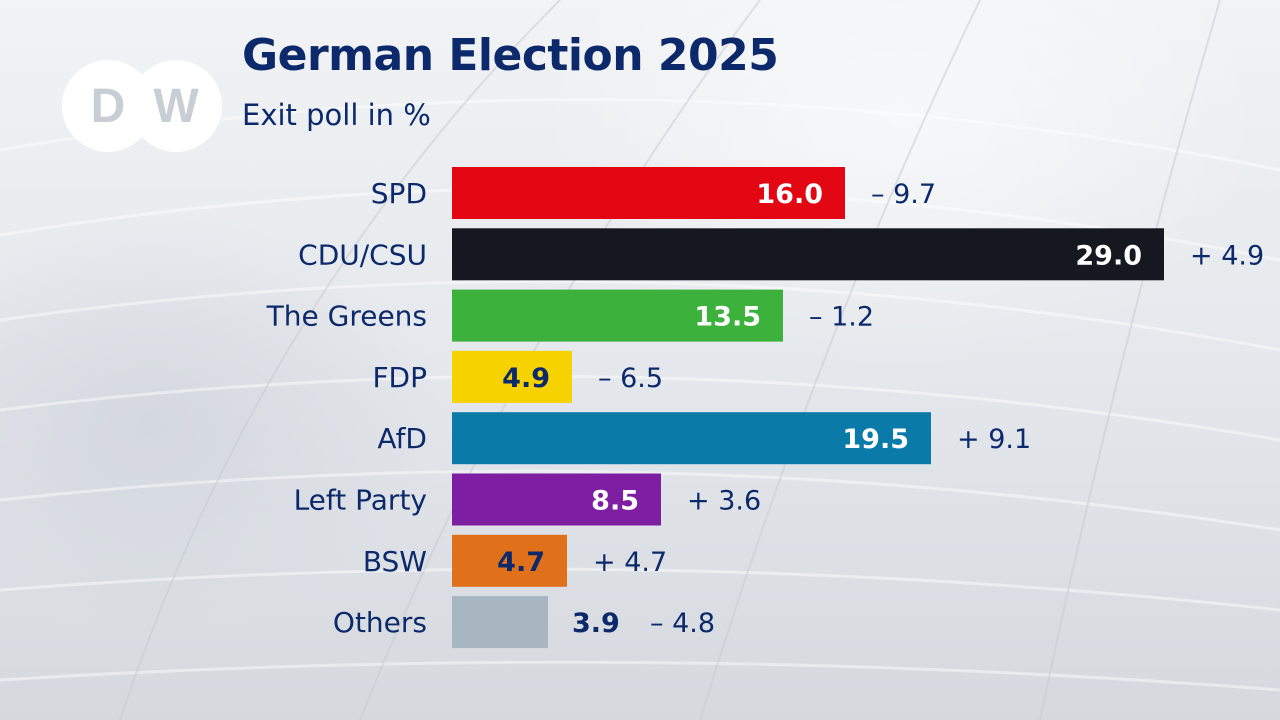 The width and height of the screenshot is (1280, 720). What do you see at coordinates (903, 194) in the screenshot?
I see `change-label-spd: – 9.7` at bounding box center [903, 194].